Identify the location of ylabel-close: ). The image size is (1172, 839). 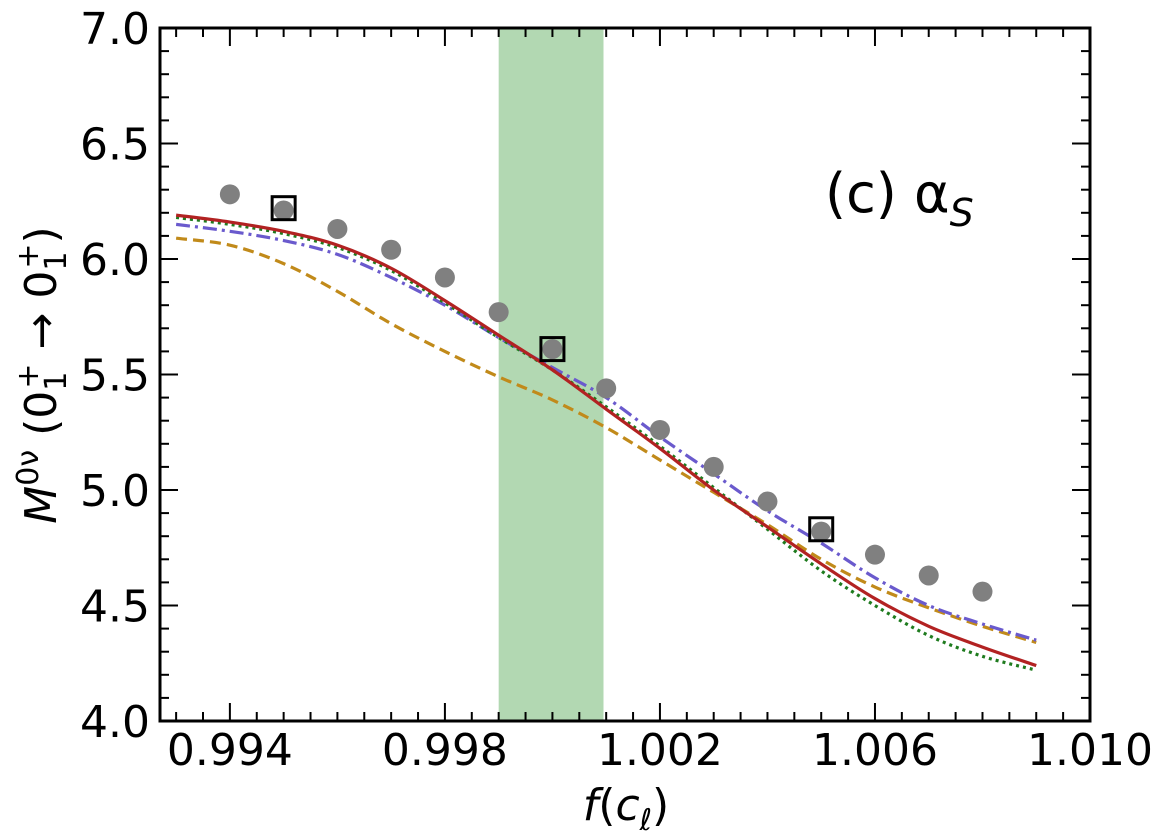
(41, 234).